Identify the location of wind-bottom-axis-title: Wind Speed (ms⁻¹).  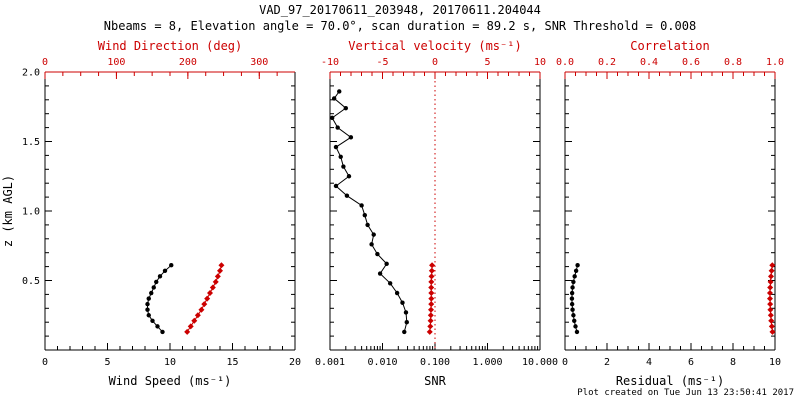
(170, 381).